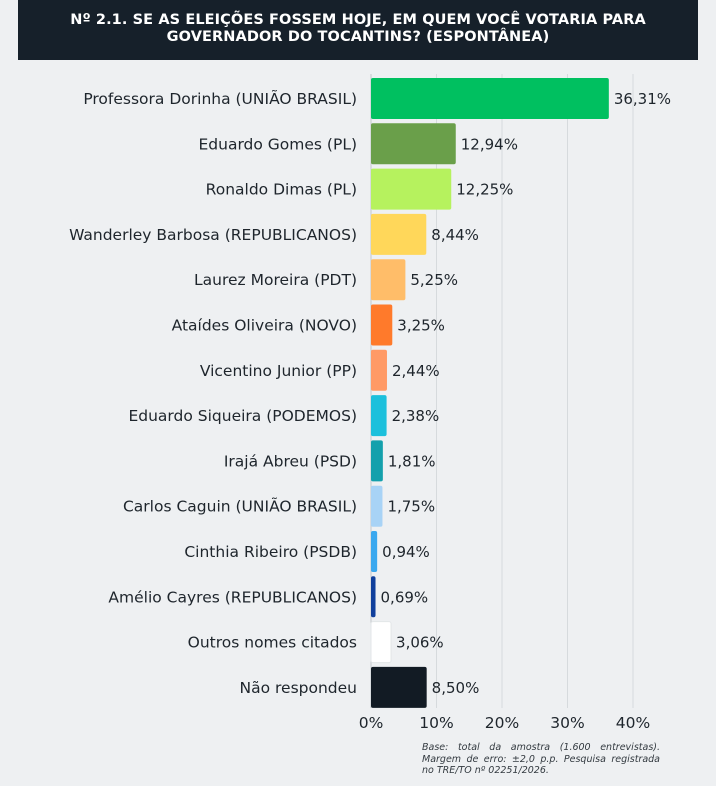 This screenshot has height=786, width=716. Describe the element at coordinates (277, 144) in the screenshot. I see `category-label: Eduardo Gomes (PL)` at that location.